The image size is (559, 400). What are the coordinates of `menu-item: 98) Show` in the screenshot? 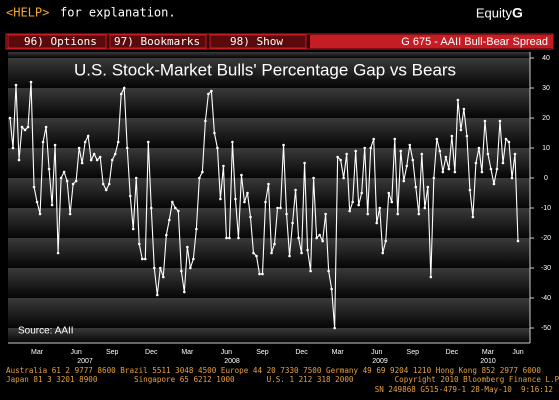 It's located at (256, 41).